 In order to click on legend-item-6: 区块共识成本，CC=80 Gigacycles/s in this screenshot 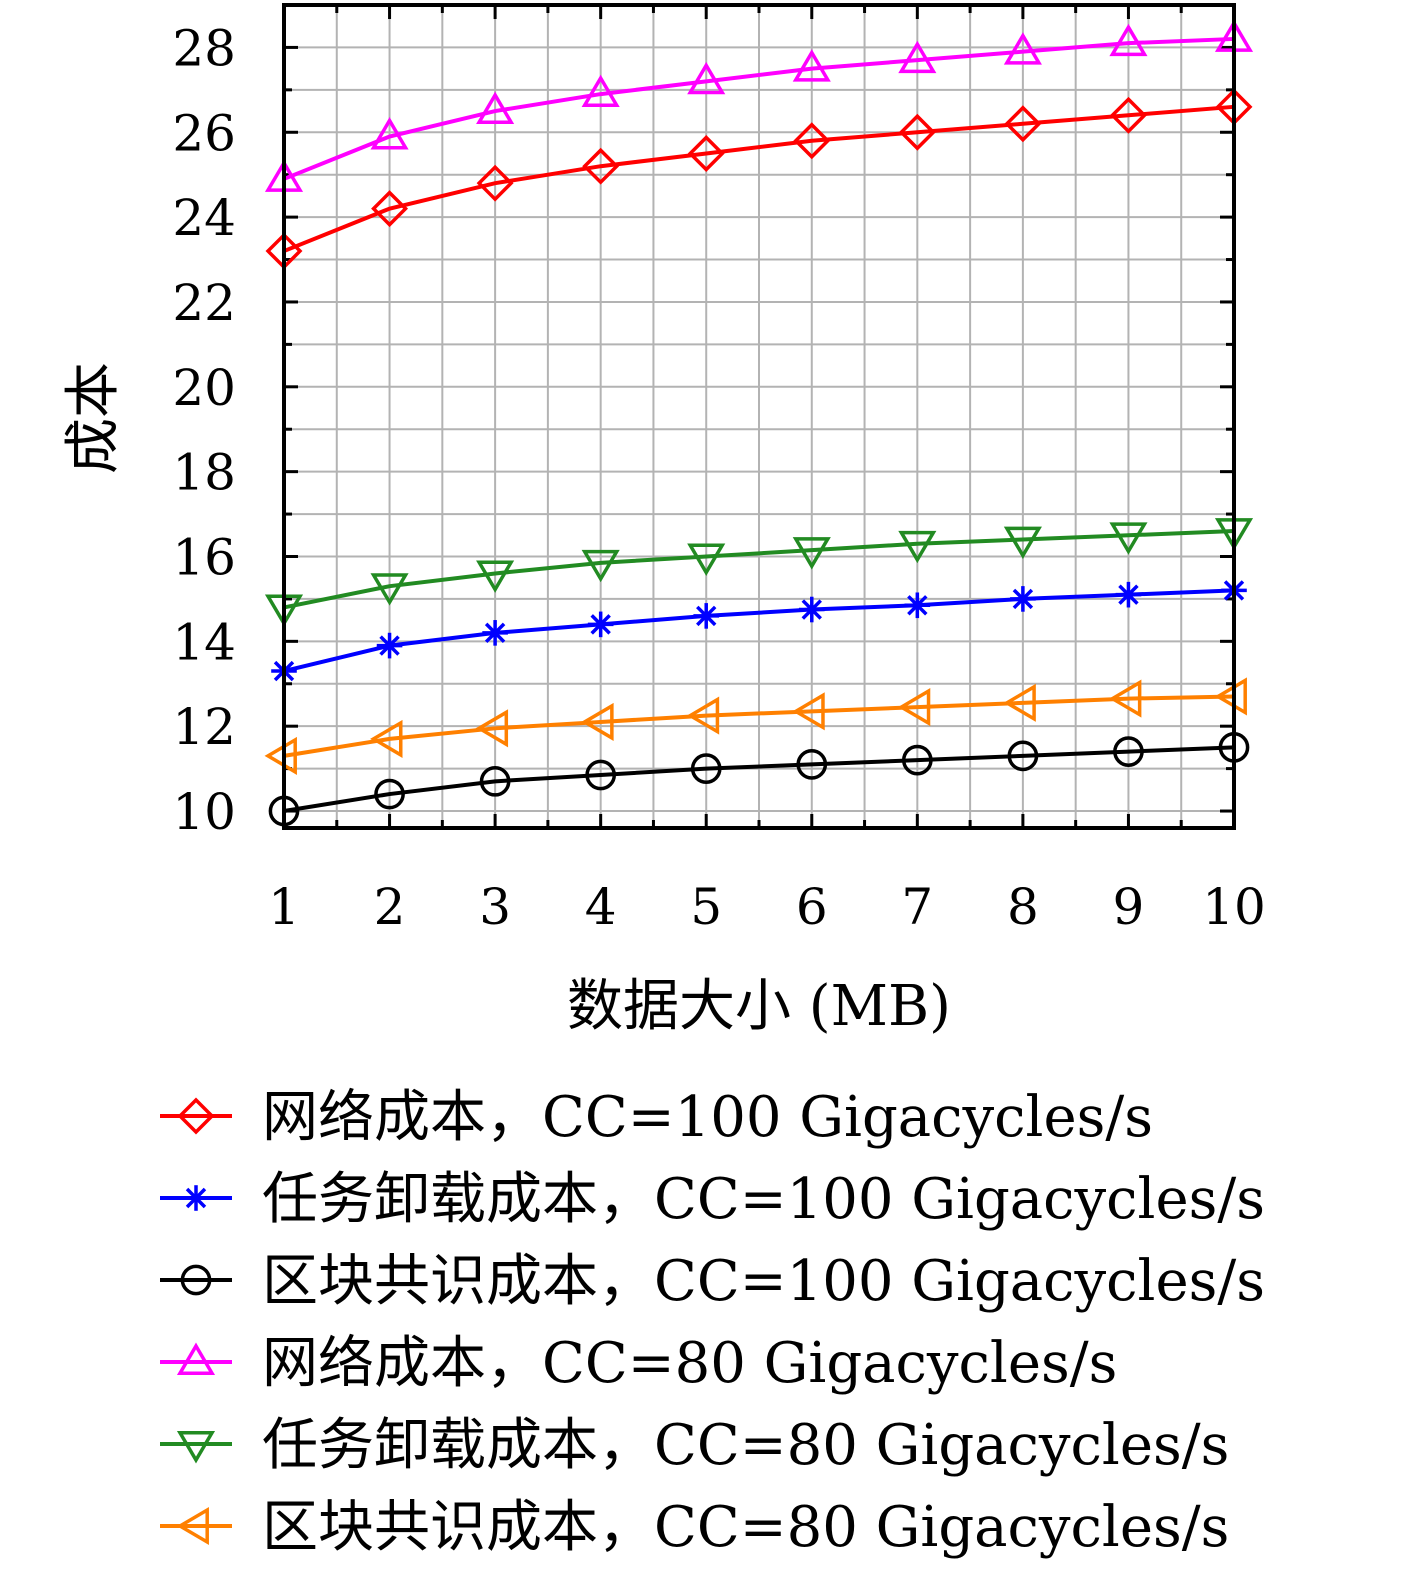, I will do `click(694, 1527)`.